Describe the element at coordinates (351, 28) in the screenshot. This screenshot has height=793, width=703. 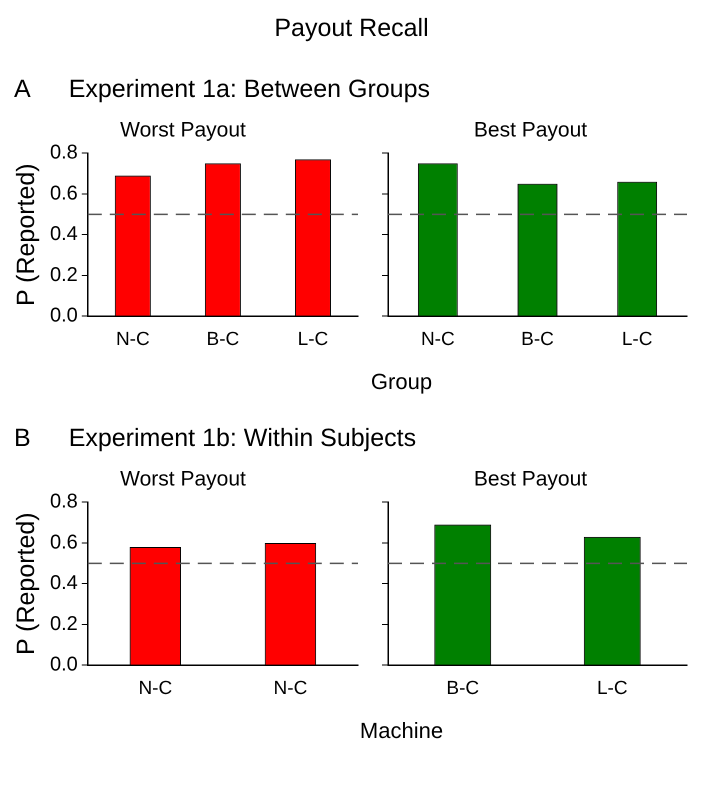
I see `text: Payout Recall` at that location.